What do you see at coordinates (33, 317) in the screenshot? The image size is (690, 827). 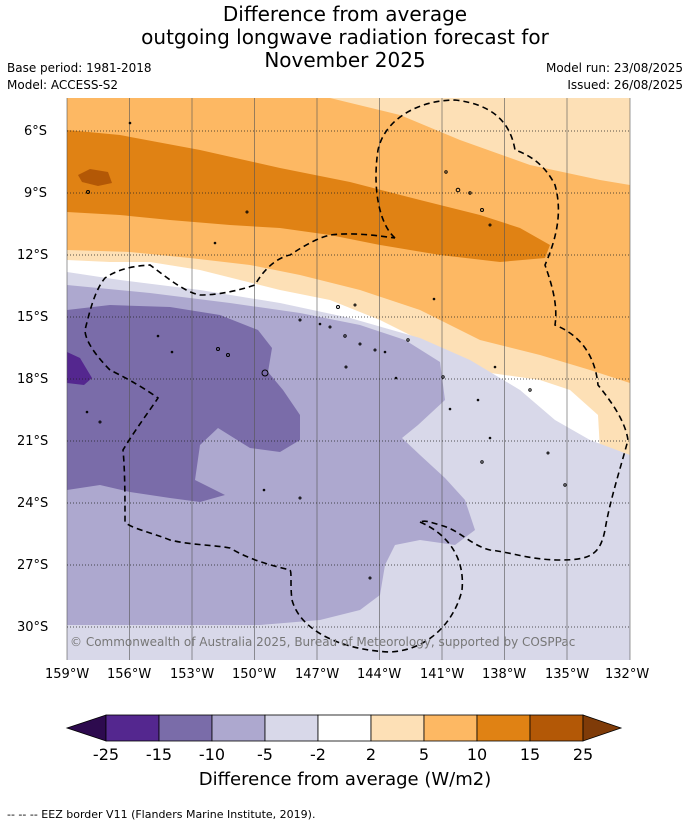 I see `lat-label: 15°S` at bounding box center [33, 317].